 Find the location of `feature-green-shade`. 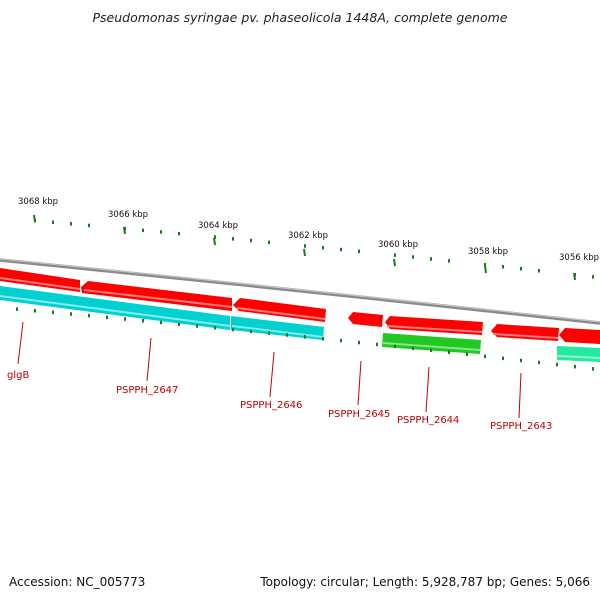

feature-green-shade is located at coordinates (431, 346).